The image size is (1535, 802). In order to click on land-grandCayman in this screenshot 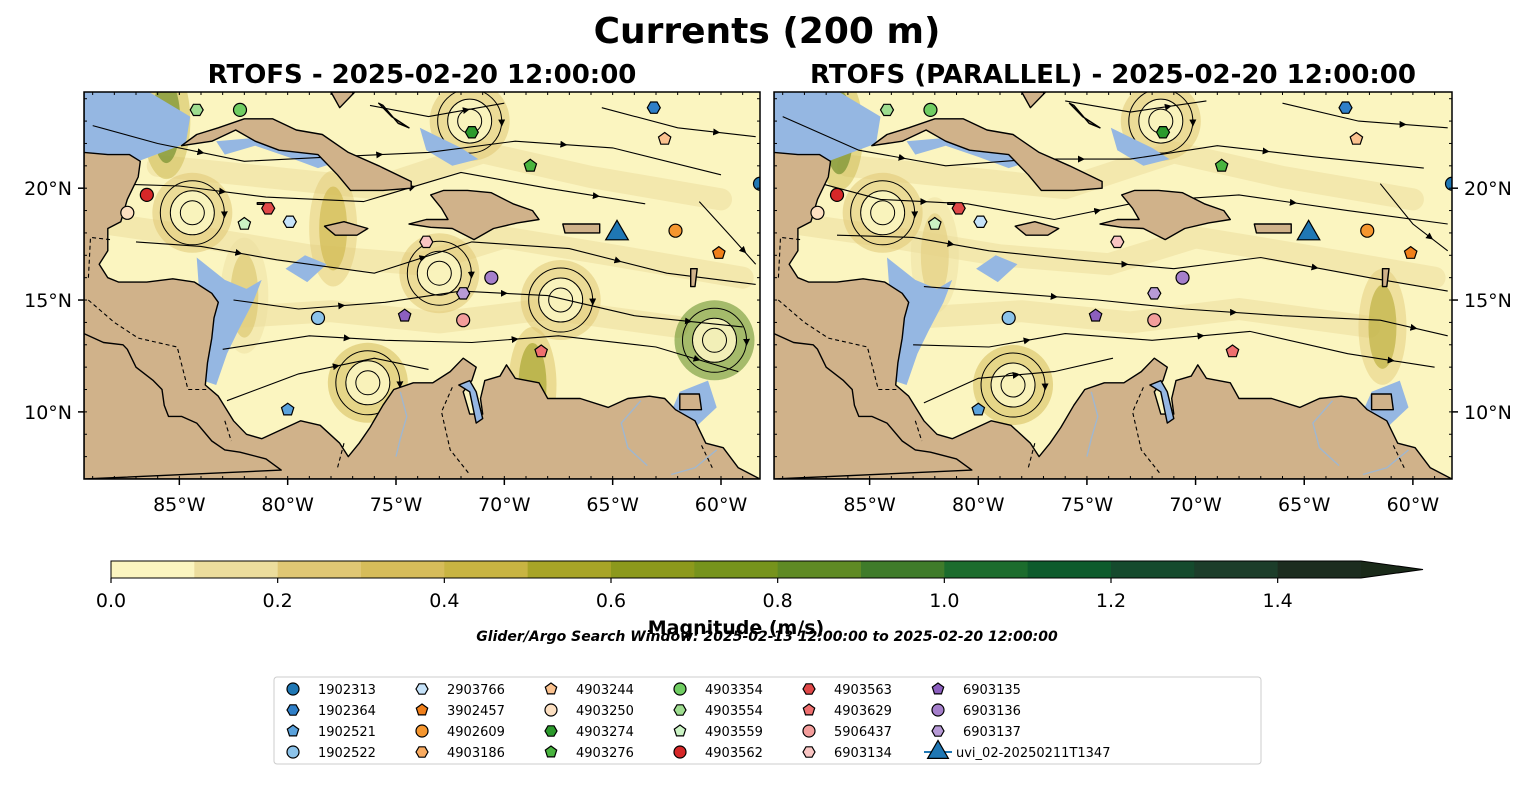, I will do `click(951, 203)`.